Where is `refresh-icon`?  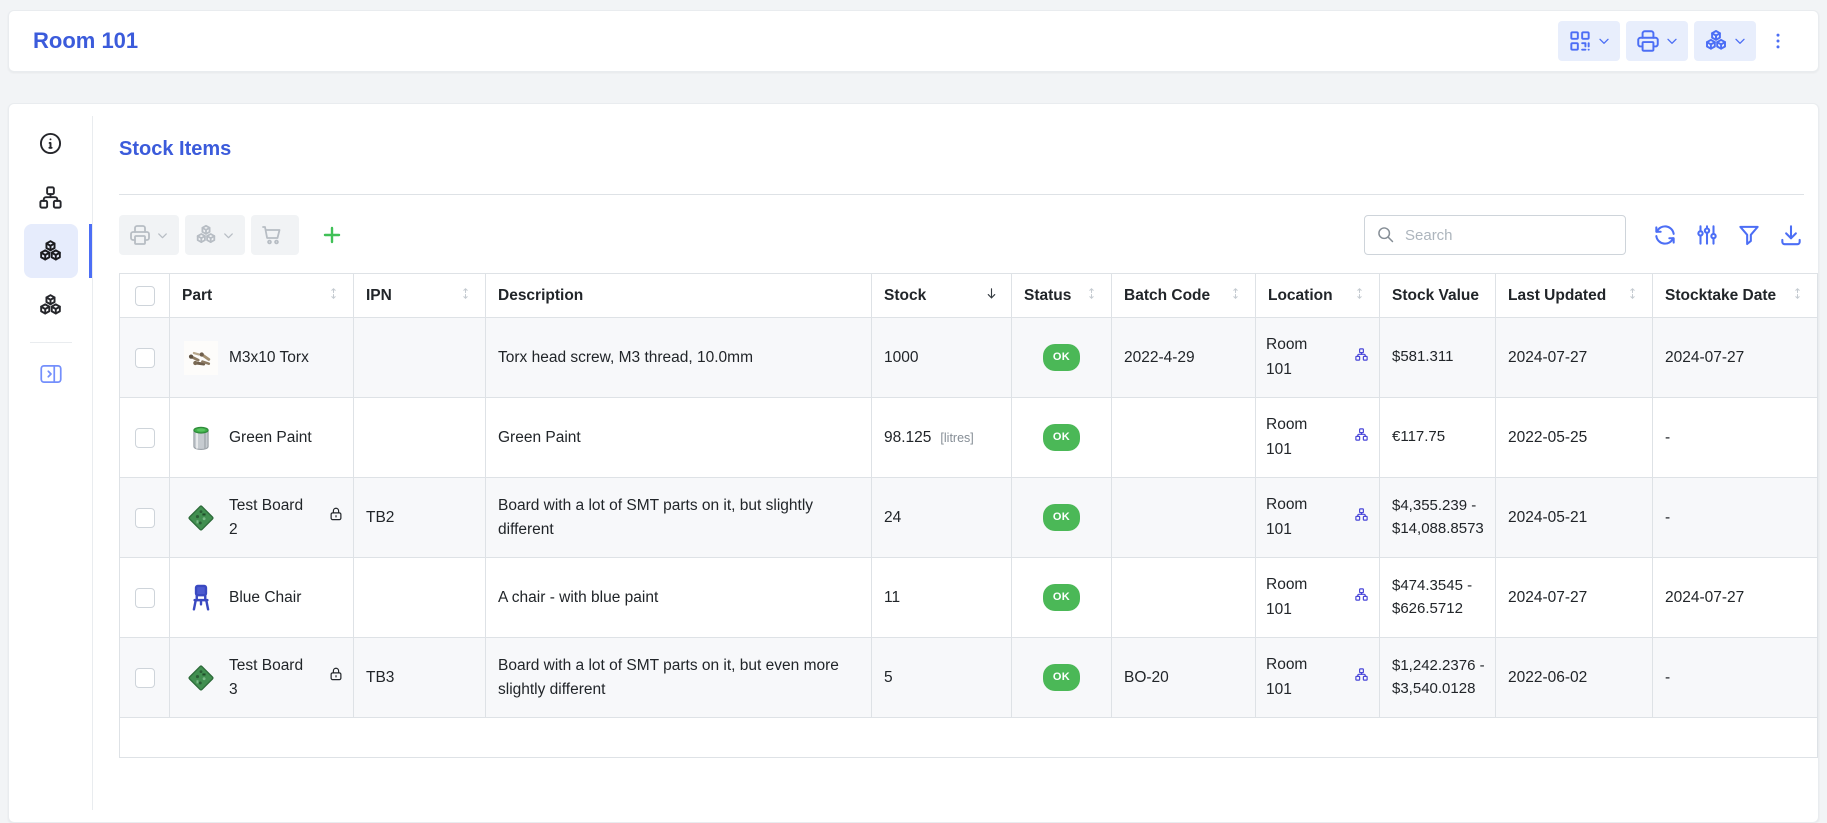 refresh-icon is located at coordinates (1665, 235).